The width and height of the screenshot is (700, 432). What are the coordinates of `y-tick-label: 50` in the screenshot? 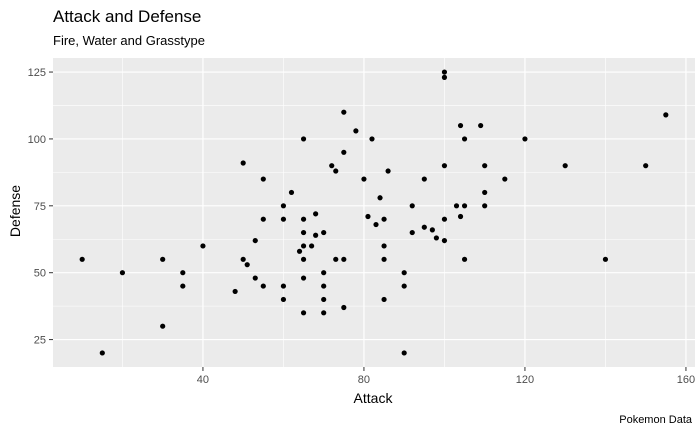 It's located at (40, 274).